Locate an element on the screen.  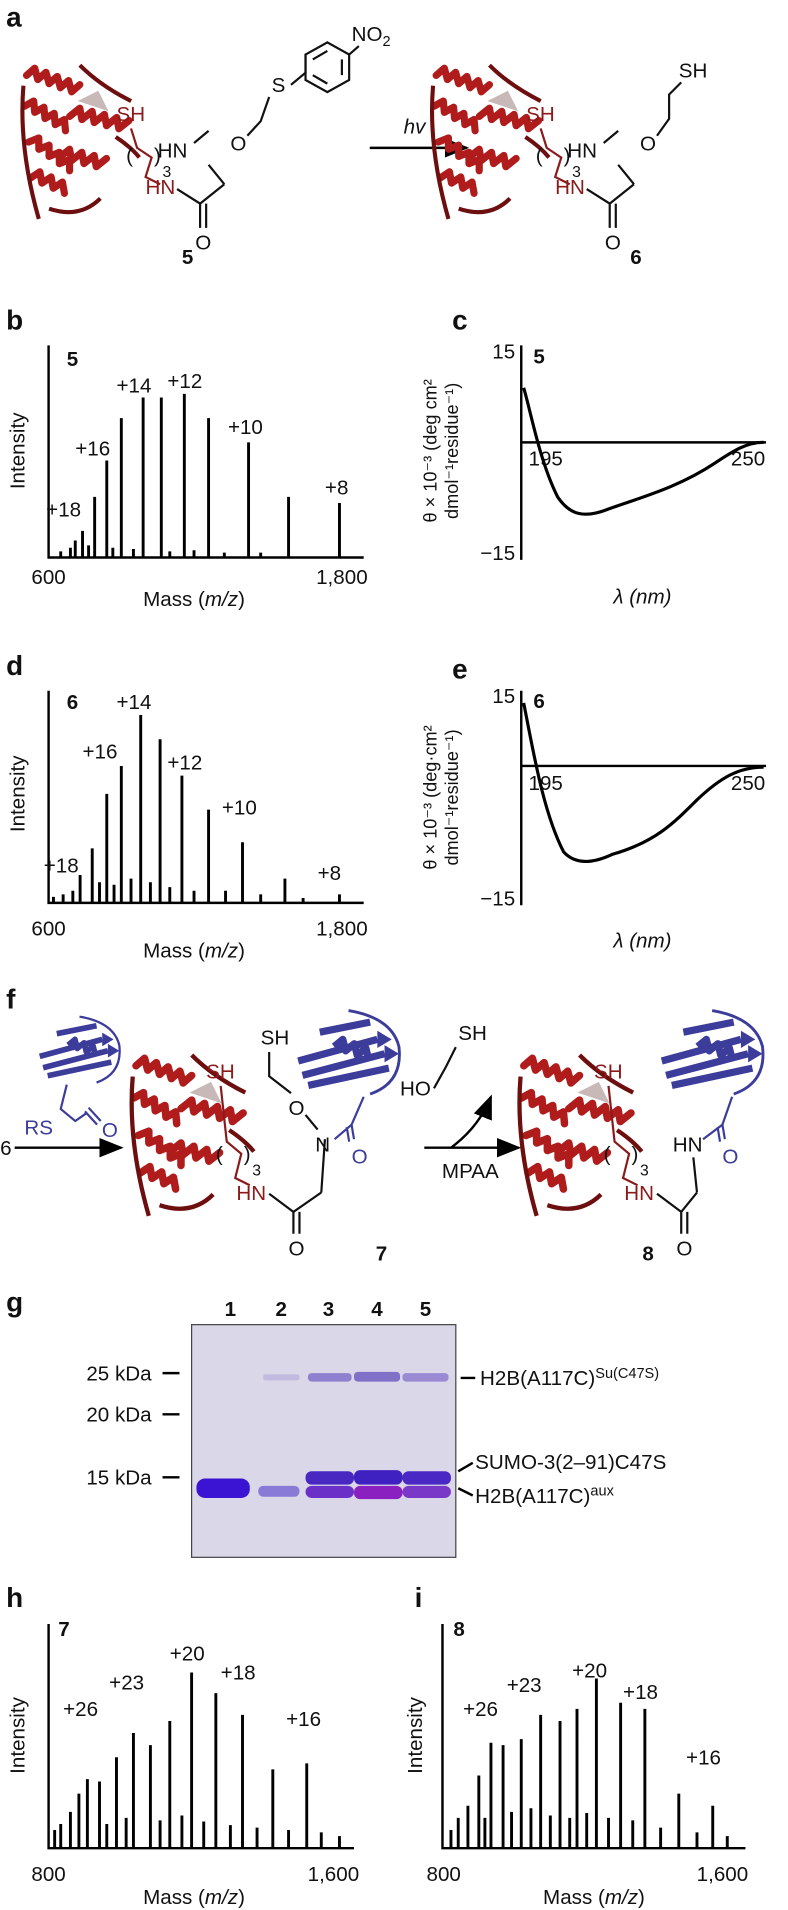
x-label: λ (nm) is located at coordinates (641, 597).